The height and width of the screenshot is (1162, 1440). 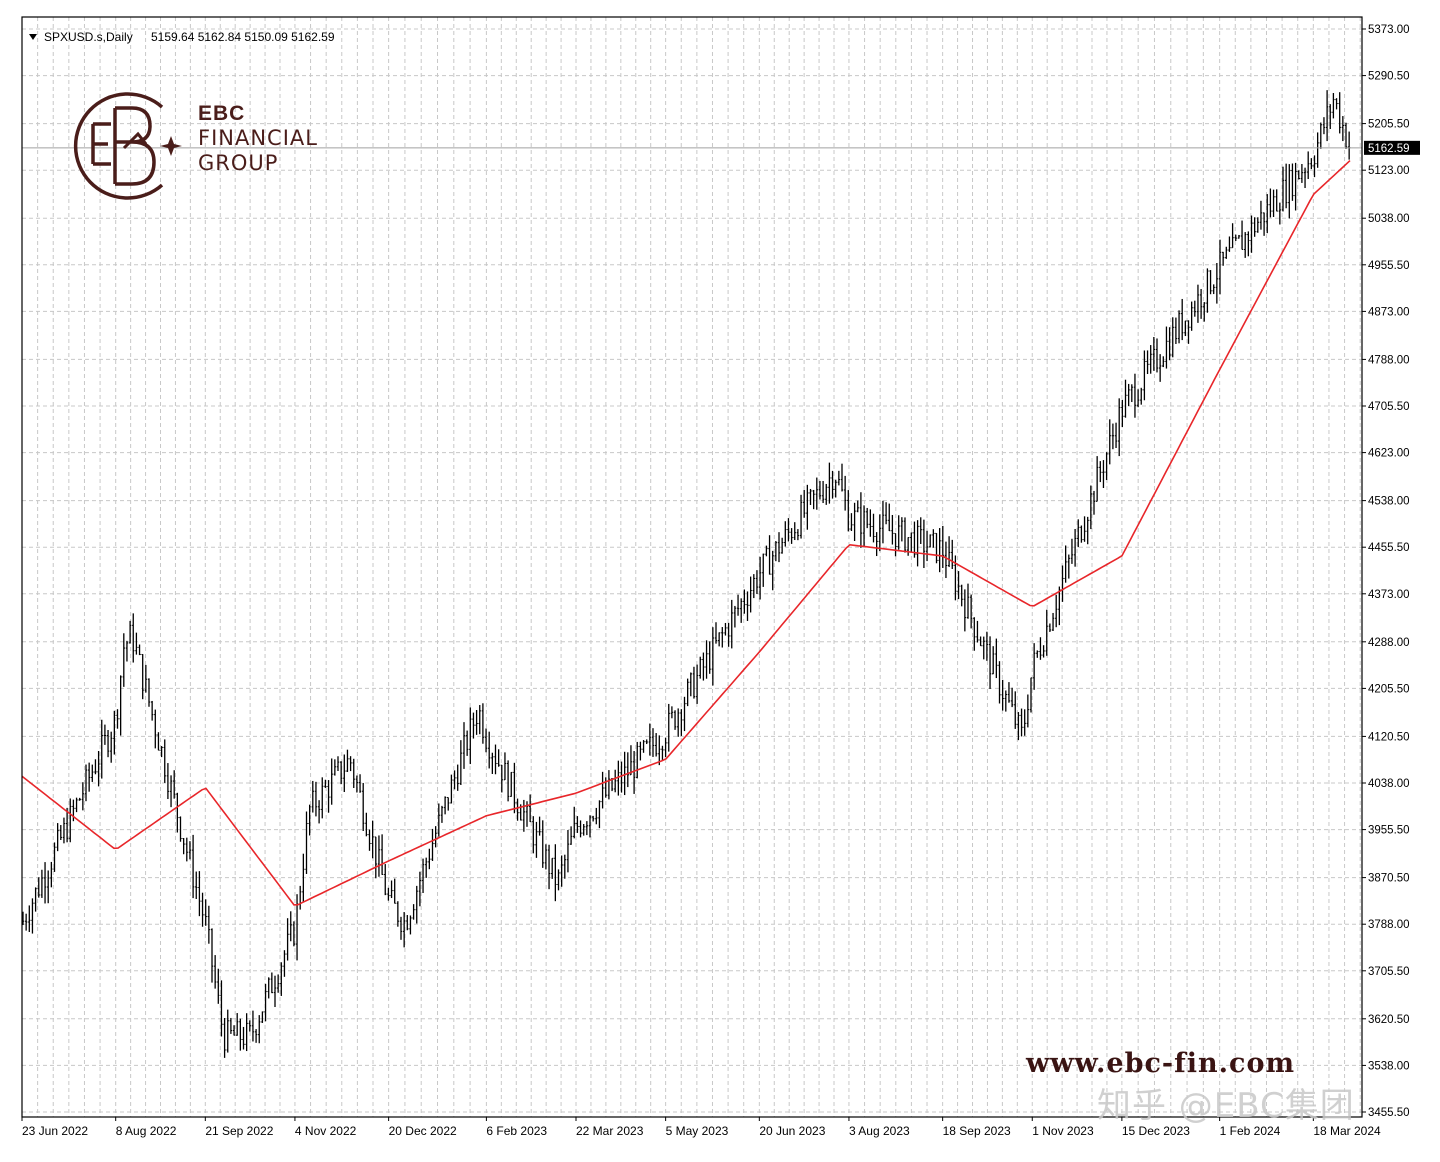 What do you see at coordinates (222, 113) in the screenshot?
I see `logo-line-ebc: EBC` at bounding box center [222, 113].